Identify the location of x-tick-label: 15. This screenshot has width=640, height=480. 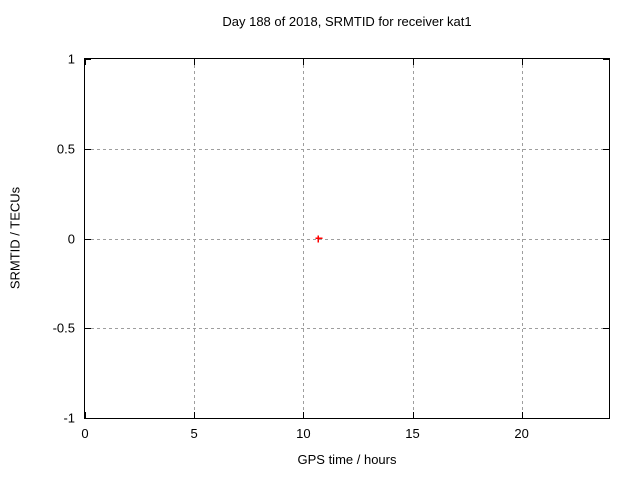
(412, 433).